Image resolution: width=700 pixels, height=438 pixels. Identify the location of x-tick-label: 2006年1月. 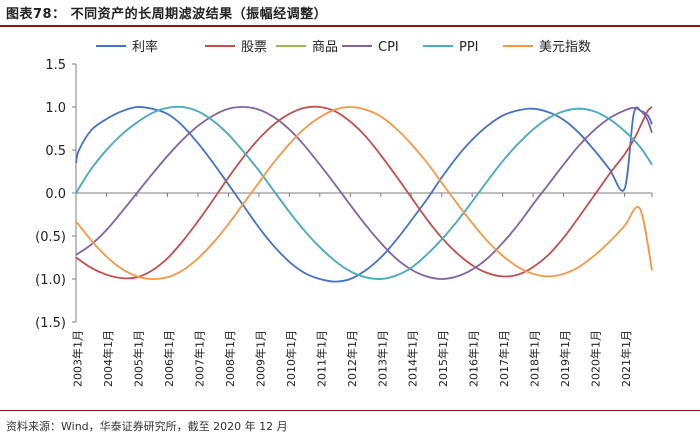
(169, 358).